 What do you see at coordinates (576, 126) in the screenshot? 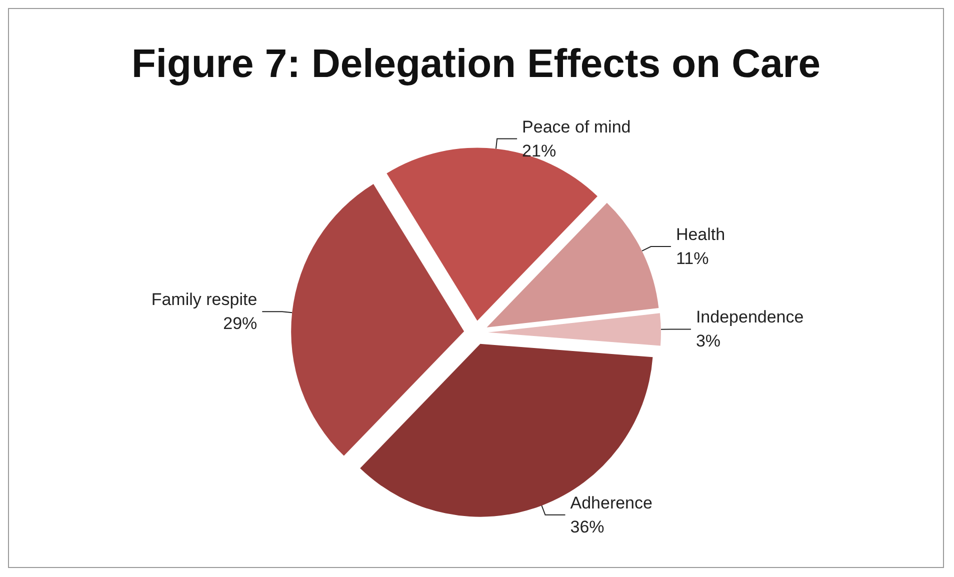
I see `slice-label: Peace of mind` at bounding box center [576, 126].